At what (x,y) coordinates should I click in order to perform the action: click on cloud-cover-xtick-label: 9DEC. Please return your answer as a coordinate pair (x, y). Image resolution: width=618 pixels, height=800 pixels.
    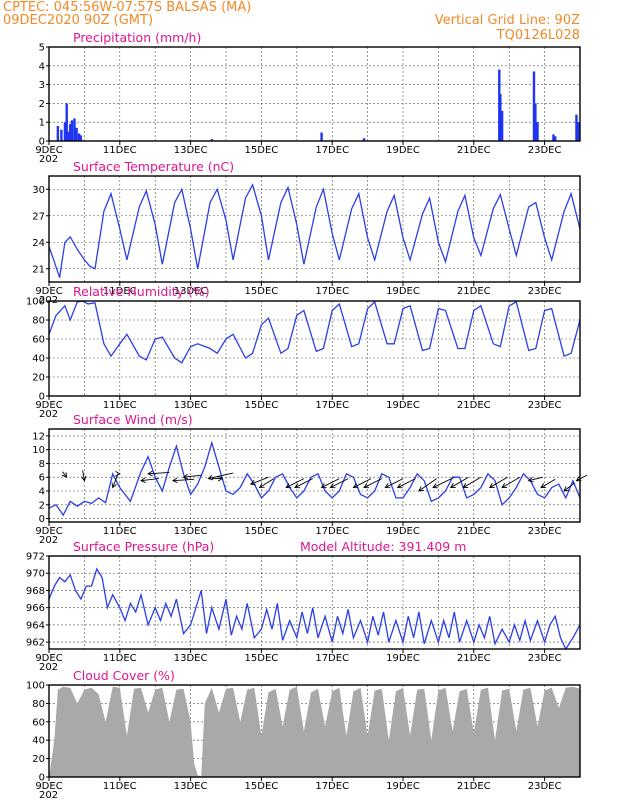
    Looking at the image, I should click on (48, 786).